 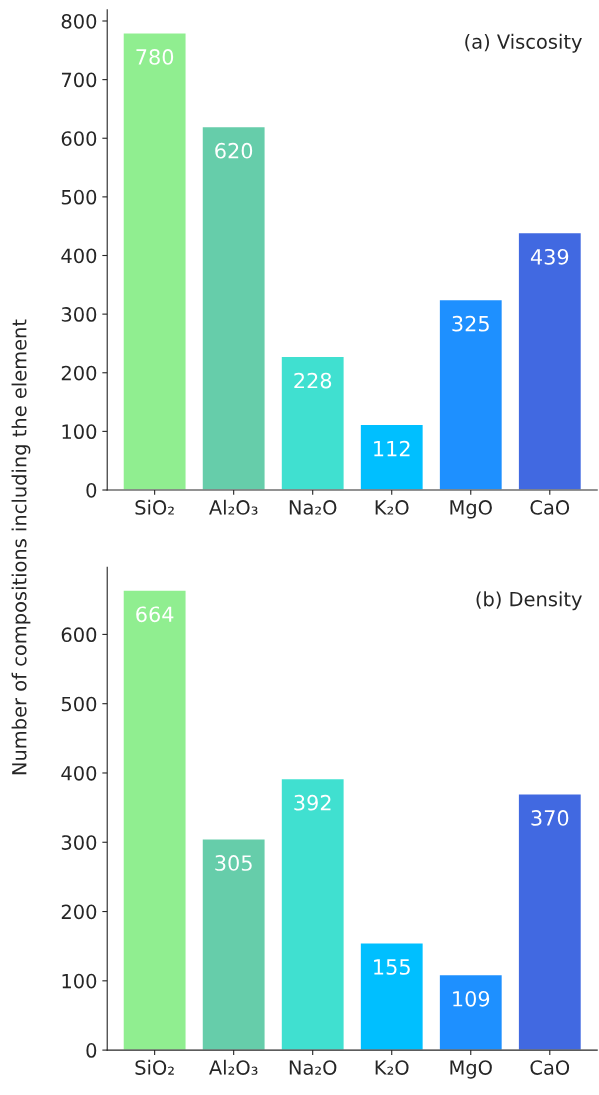 I want to click on data-label: 780, so click(x=155, y=57).